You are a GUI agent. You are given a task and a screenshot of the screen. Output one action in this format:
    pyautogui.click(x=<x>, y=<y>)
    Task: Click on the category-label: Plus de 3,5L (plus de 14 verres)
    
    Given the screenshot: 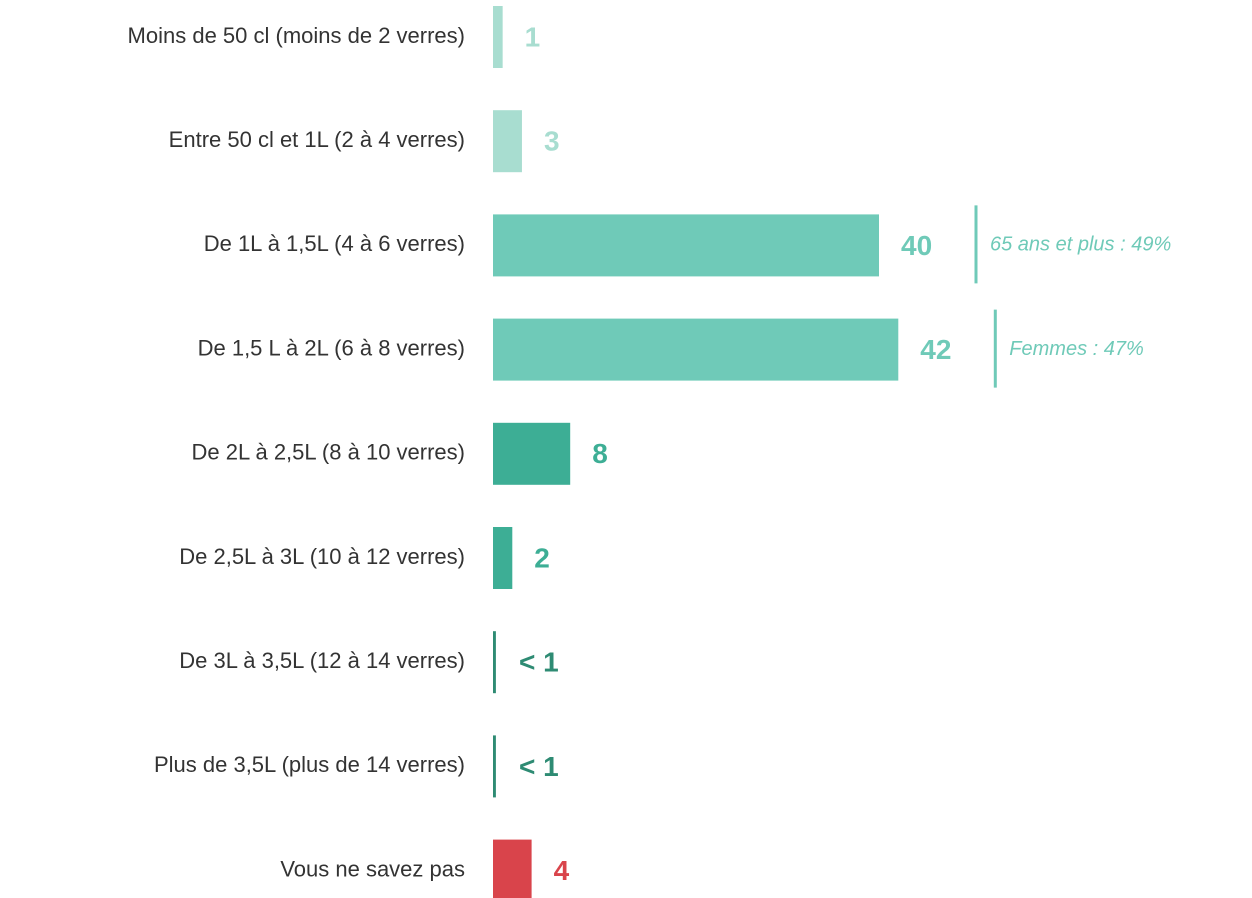 What is the action you would take?
    pyautogui.click(x=309, y=764)
    